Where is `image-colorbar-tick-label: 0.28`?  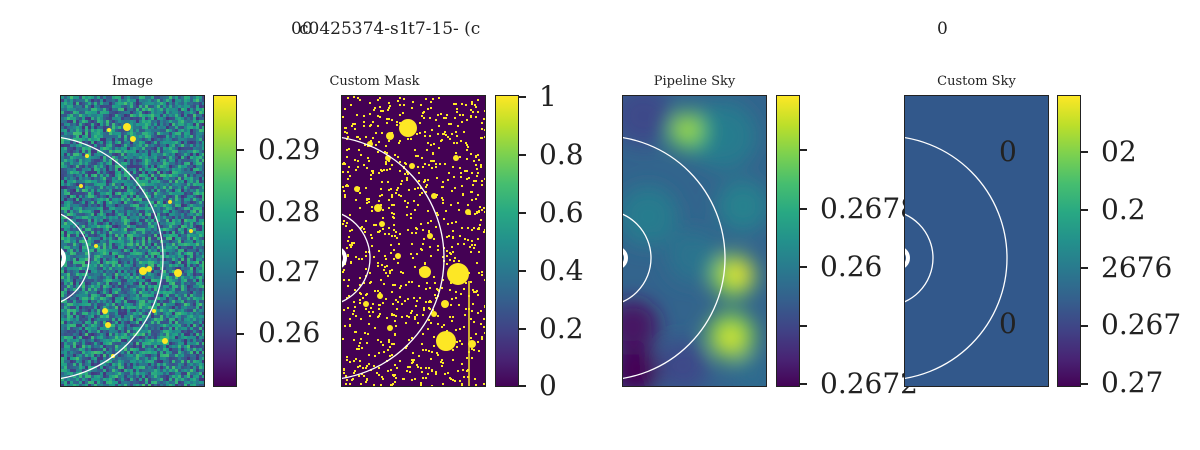
image-colorbar-tick-label: 0.28 is located at coordinates (289, 211).